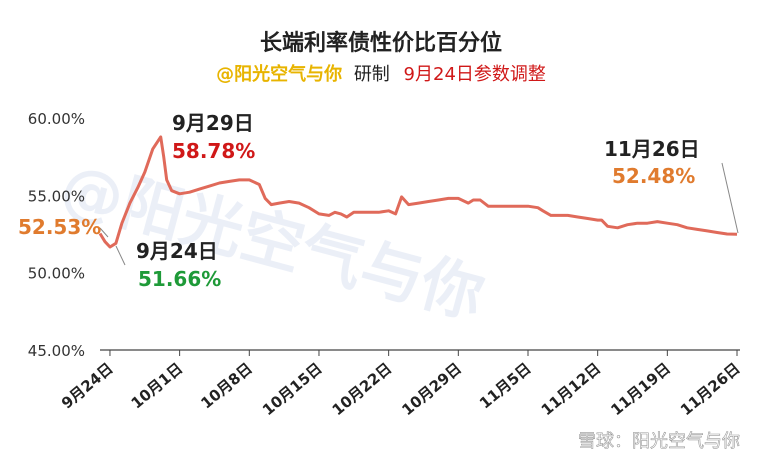 This screenshot has height=464, width=762. I want to click on x-tick-label: 11月19日, so click(640, 389).